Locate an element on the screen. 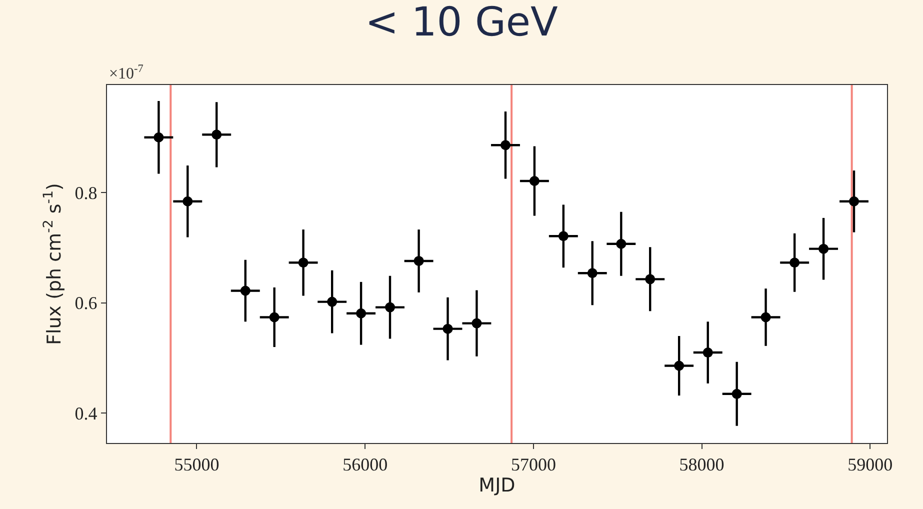 The height and width of the screenshot is (509, 923). x-tick-label: 58000 is located at coordinates (701, 464).